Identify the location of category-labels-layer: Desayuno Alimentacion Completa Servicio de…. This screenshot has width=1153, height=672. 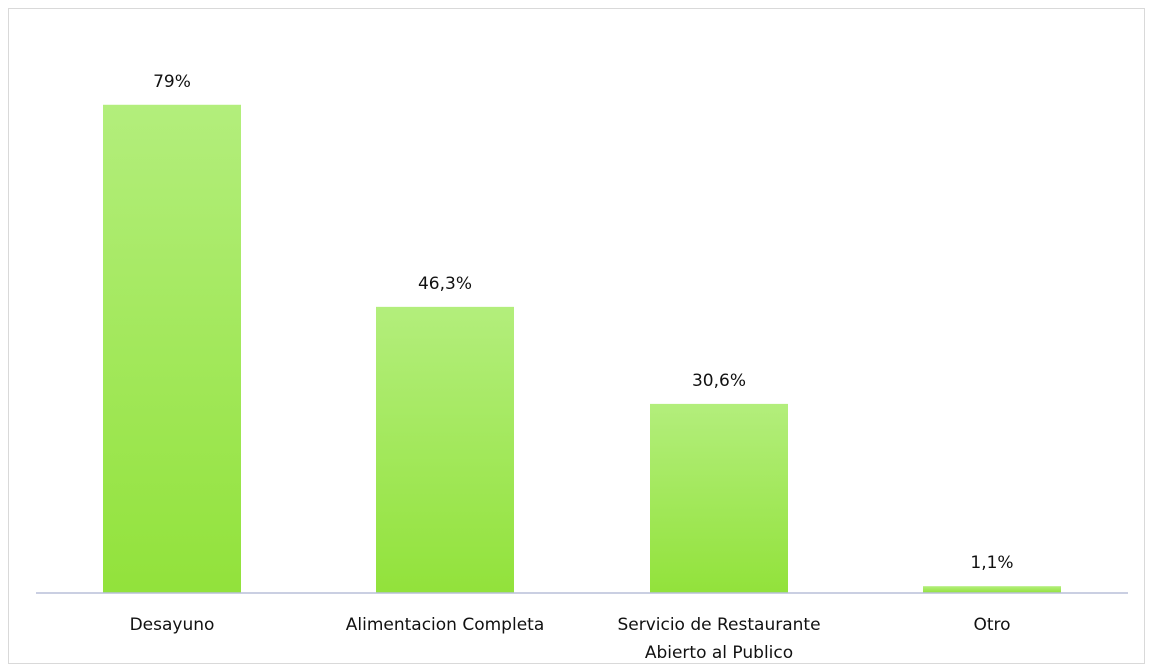
(570, 639).